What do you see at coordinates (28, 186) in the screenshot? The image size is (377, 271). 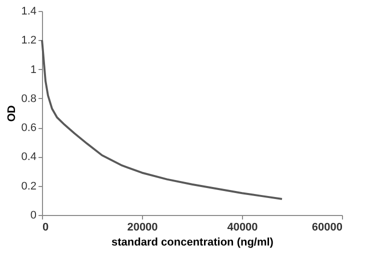 I see `y-tick-label: 0.2` at bounding box center [28, 186].